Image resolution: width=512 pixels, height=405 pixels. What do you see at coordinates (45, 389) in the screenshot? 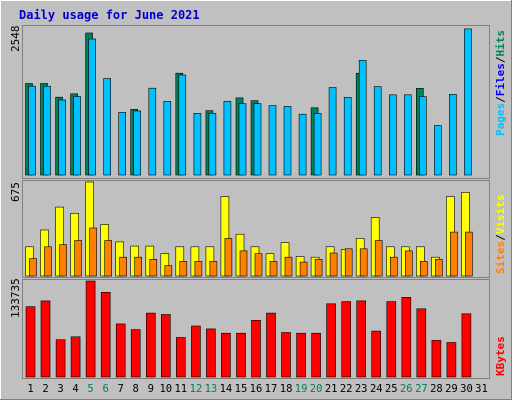
I see `x-label-day-2: 2` at bounding box center [45, 389].